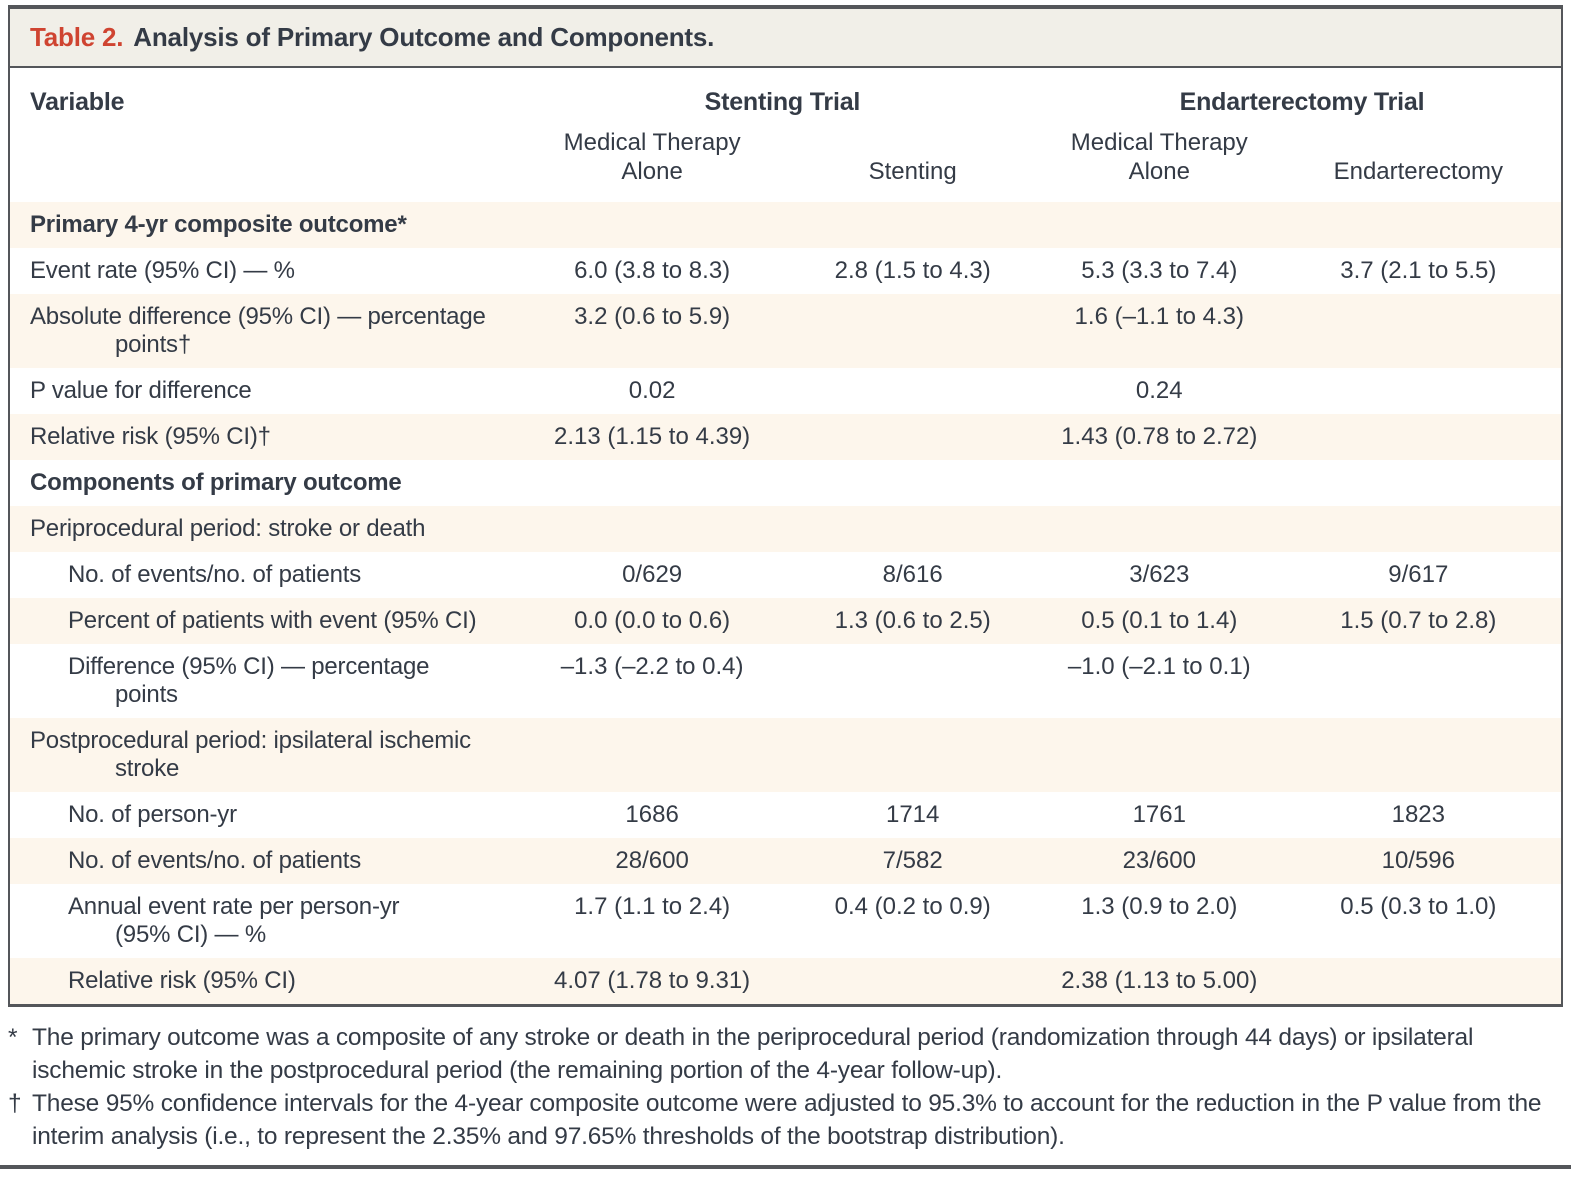 The image size is (1571, 1182). Describe the element at coordinates (1159, 316) in the screenshot. I see `cell-value: 1.6 (–1.1 to 4.3)` at that location.